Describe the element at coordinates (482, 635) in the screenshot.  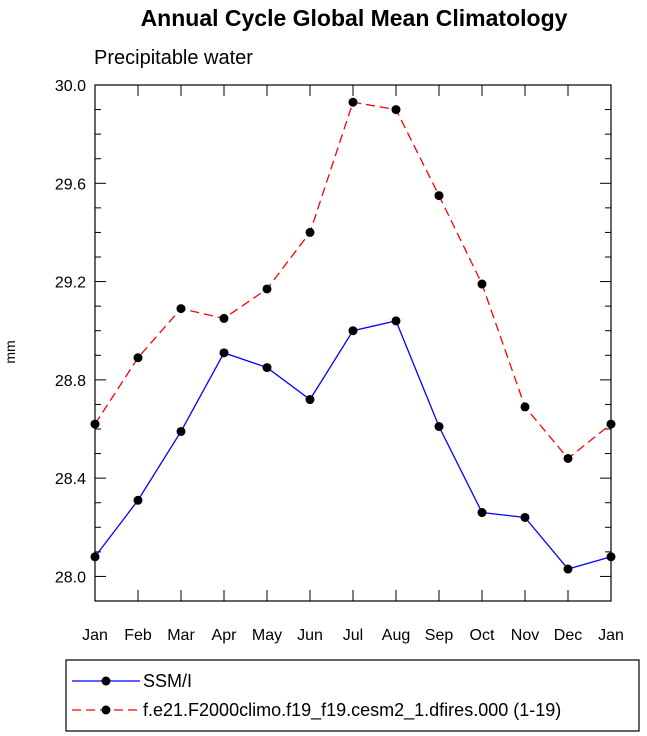
I see `x-tick-label: Oct` at that location.